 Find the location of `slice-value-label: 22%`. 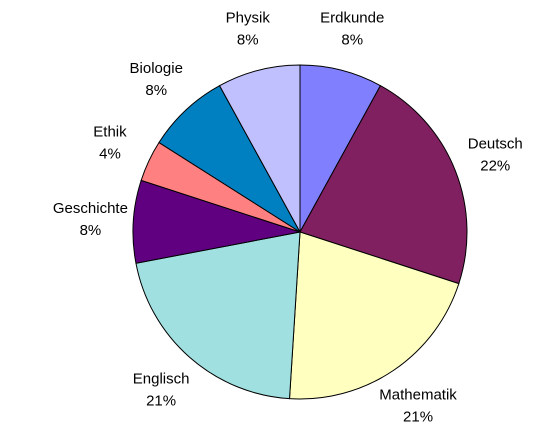

slice-value-label: 22% is located at coordinates (495, 166).